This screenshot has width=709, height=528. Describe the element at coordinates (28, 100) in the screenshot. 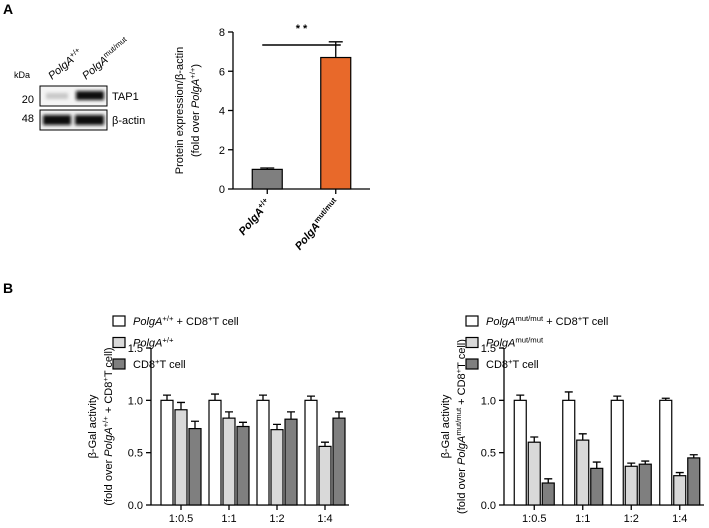

I see `marker-label: 20` at that location.